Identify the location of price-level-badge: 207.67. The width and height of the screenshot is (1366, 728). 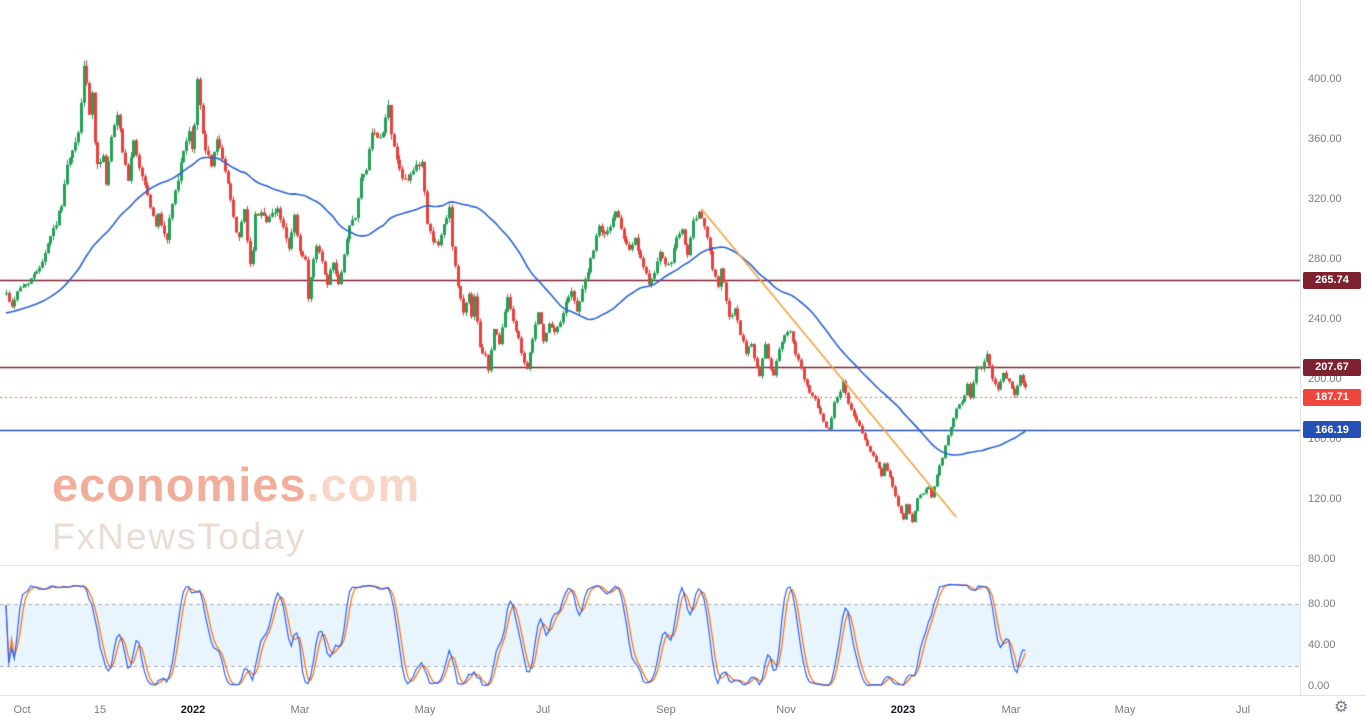
(1332, 367).